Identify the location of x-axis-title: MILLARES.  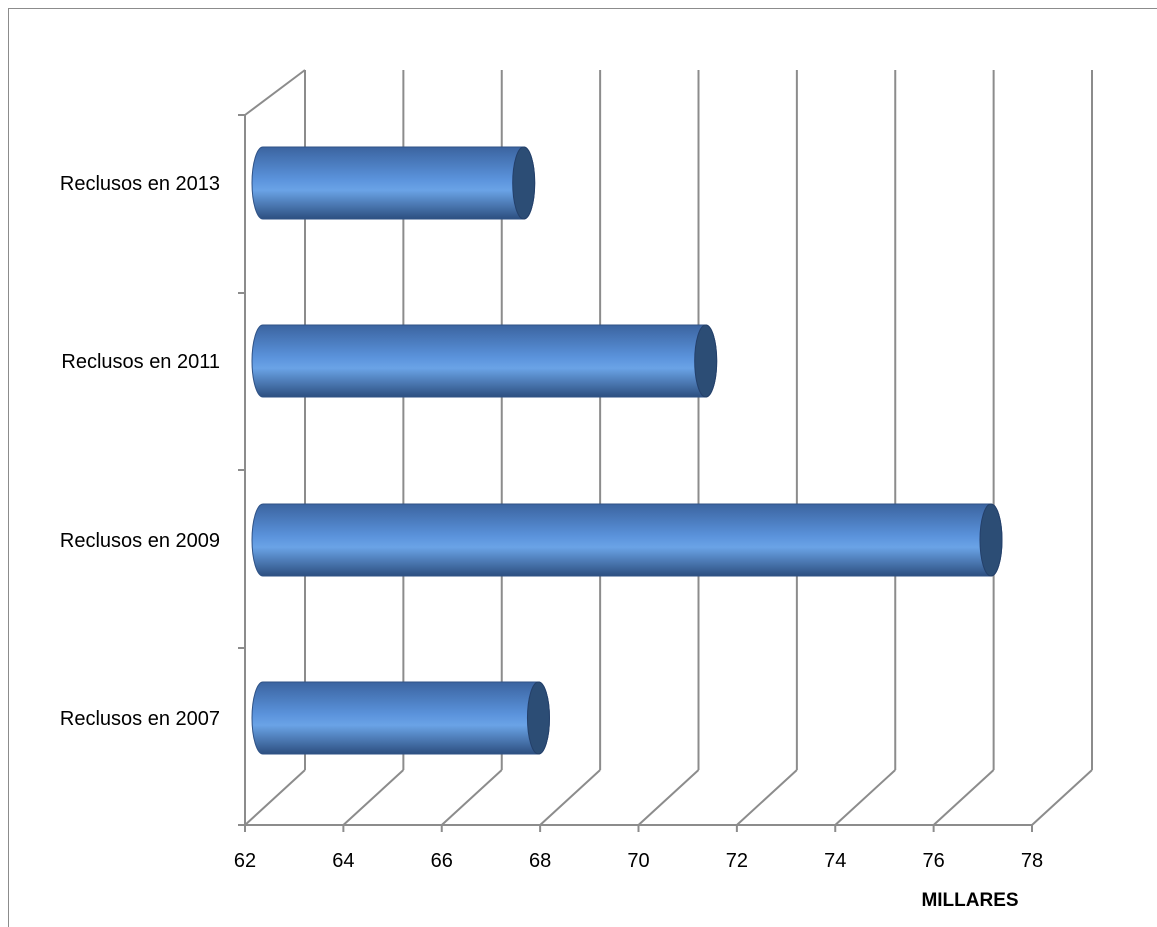
(969, 900).